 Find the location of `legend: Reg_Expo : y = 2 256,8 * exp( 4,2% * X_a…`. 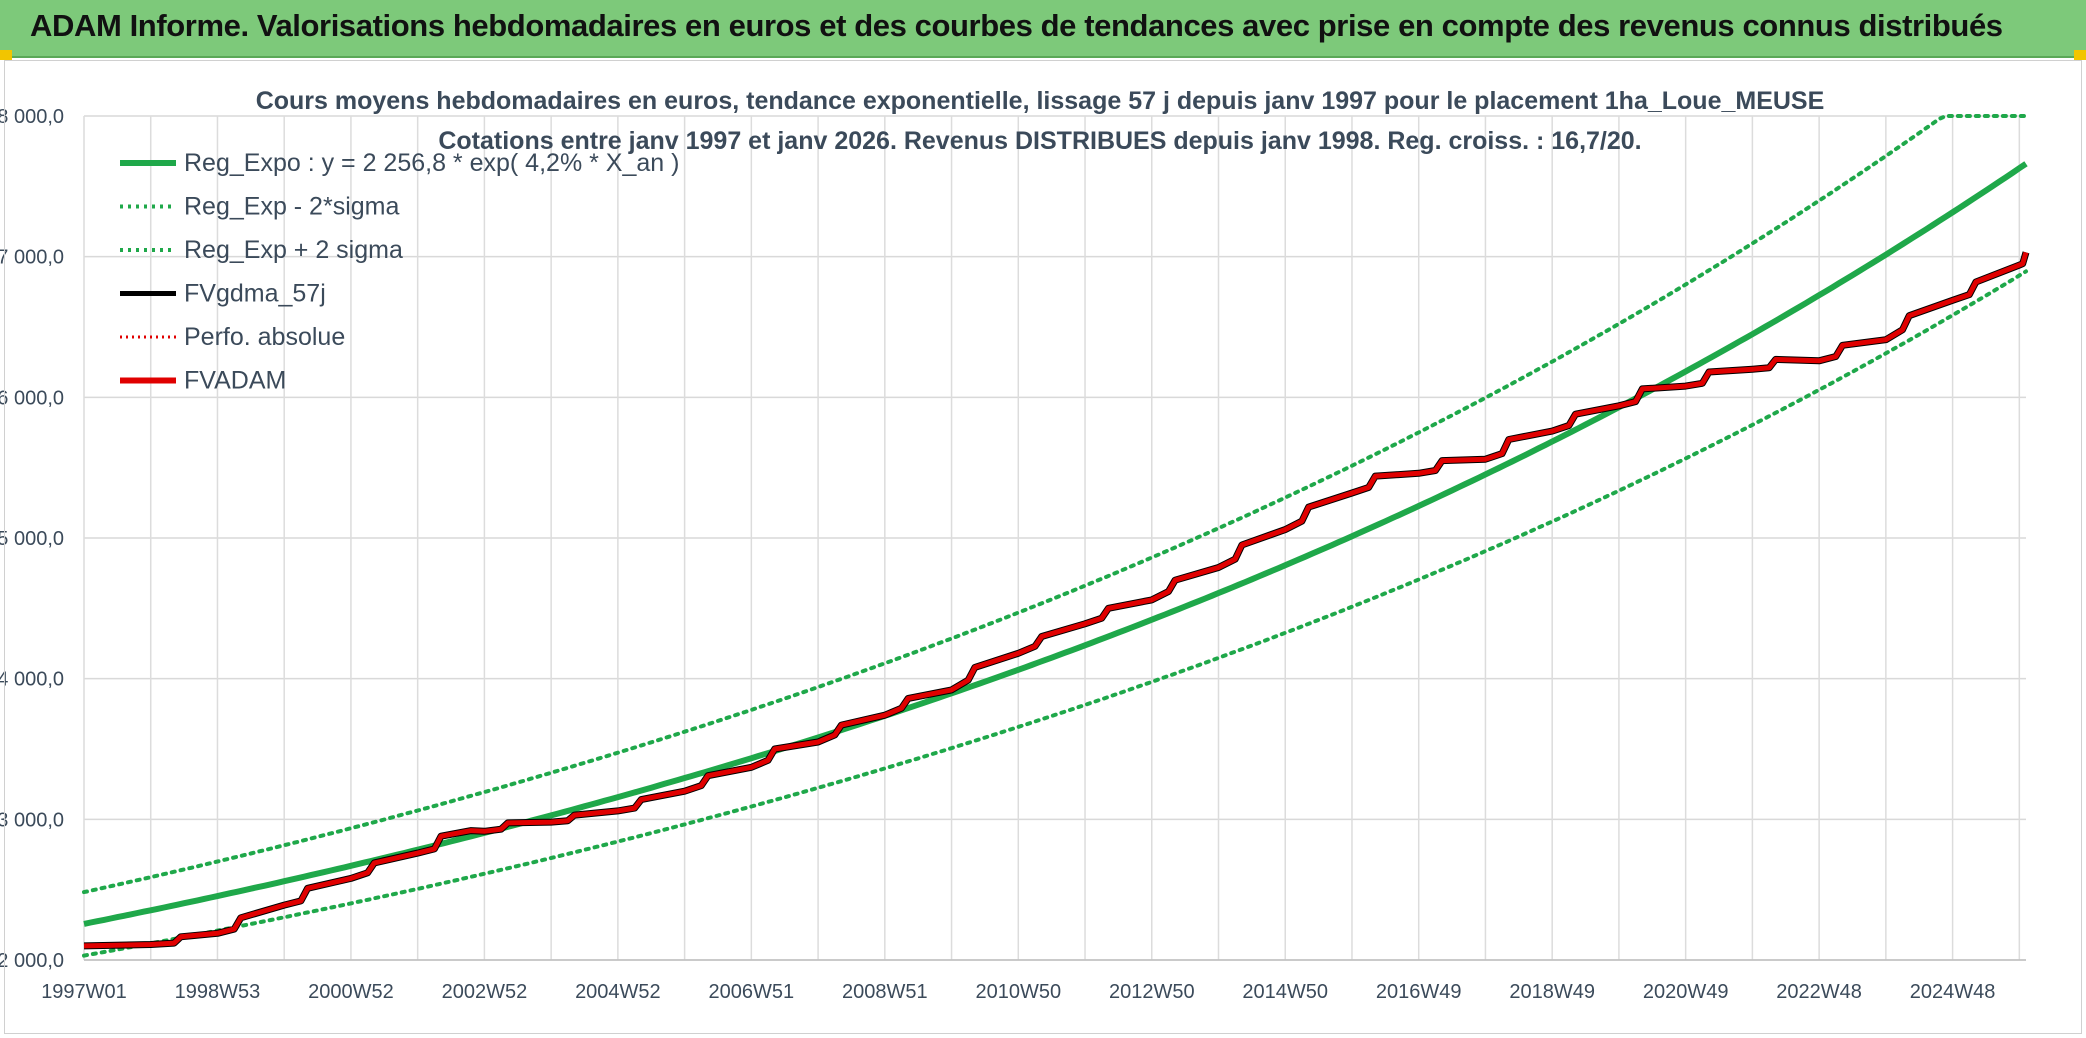

legend: Reg_Expo : y = 2 256,8 * exp( 4,2% * X_a… is located at coordinates (399, 272).